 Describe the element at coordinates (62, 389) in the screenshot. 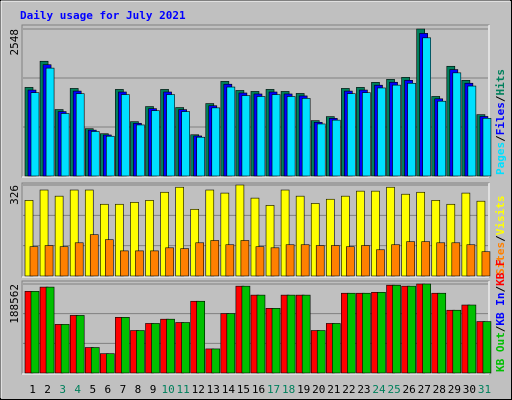

I see `x-tick-label: 3` at that location.